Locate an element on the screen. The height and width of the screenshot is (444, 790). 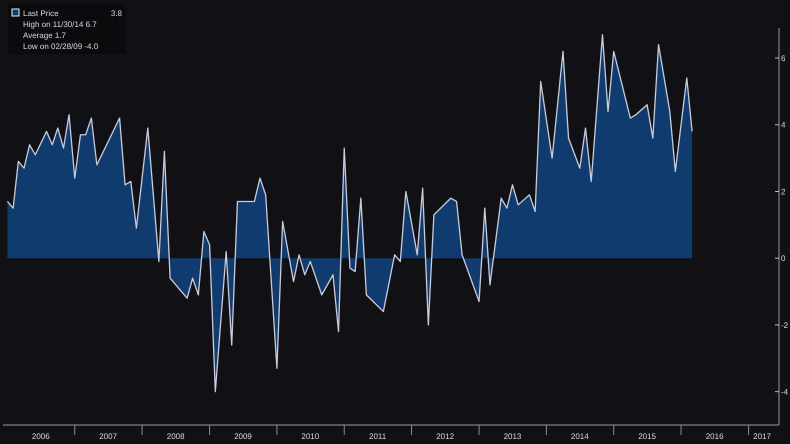
x-tick-label: 2008 is located at coordinates (176, 436).